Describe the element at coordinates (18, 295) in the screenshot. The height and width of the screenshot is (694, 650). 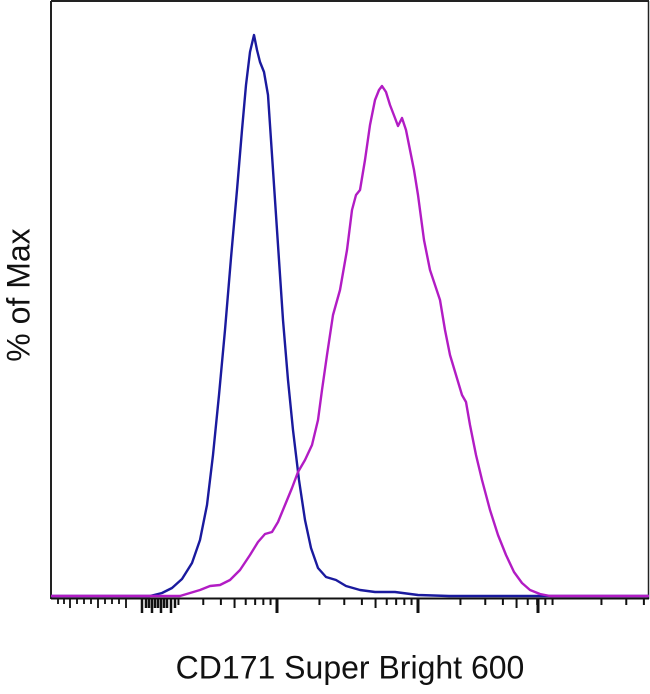
I see `y-axis-label: % of Max` at that location.